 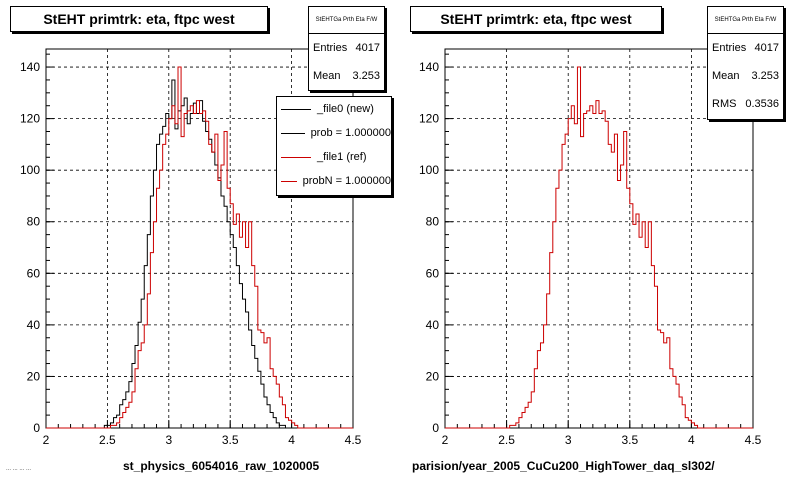 I want to click on right-y-tick-label: 60, so click(x=433, y=273).